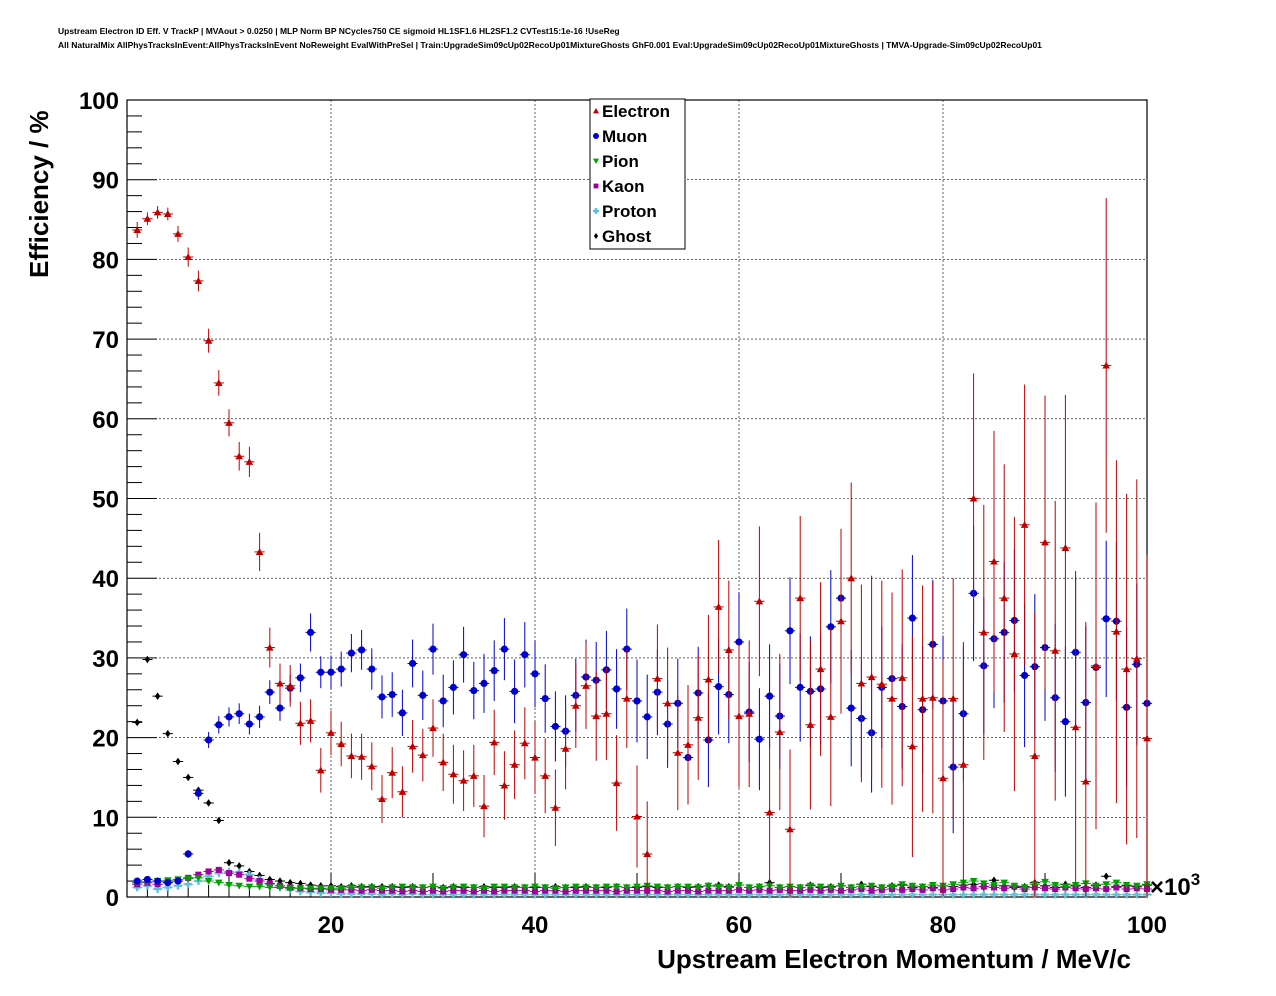 The image size is (1276, 996). I want to click on x-tick-label: 60, so click(739, 925).